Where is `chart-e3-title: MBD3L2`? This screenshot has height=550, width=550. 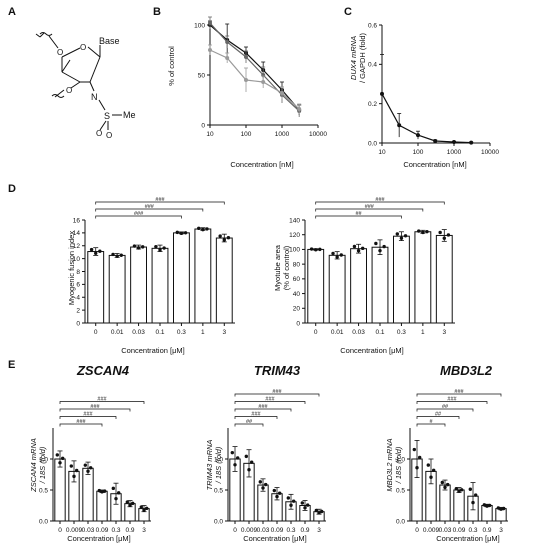
chart-e3-title: MBD3L2 is located at coordinates (466, 370).